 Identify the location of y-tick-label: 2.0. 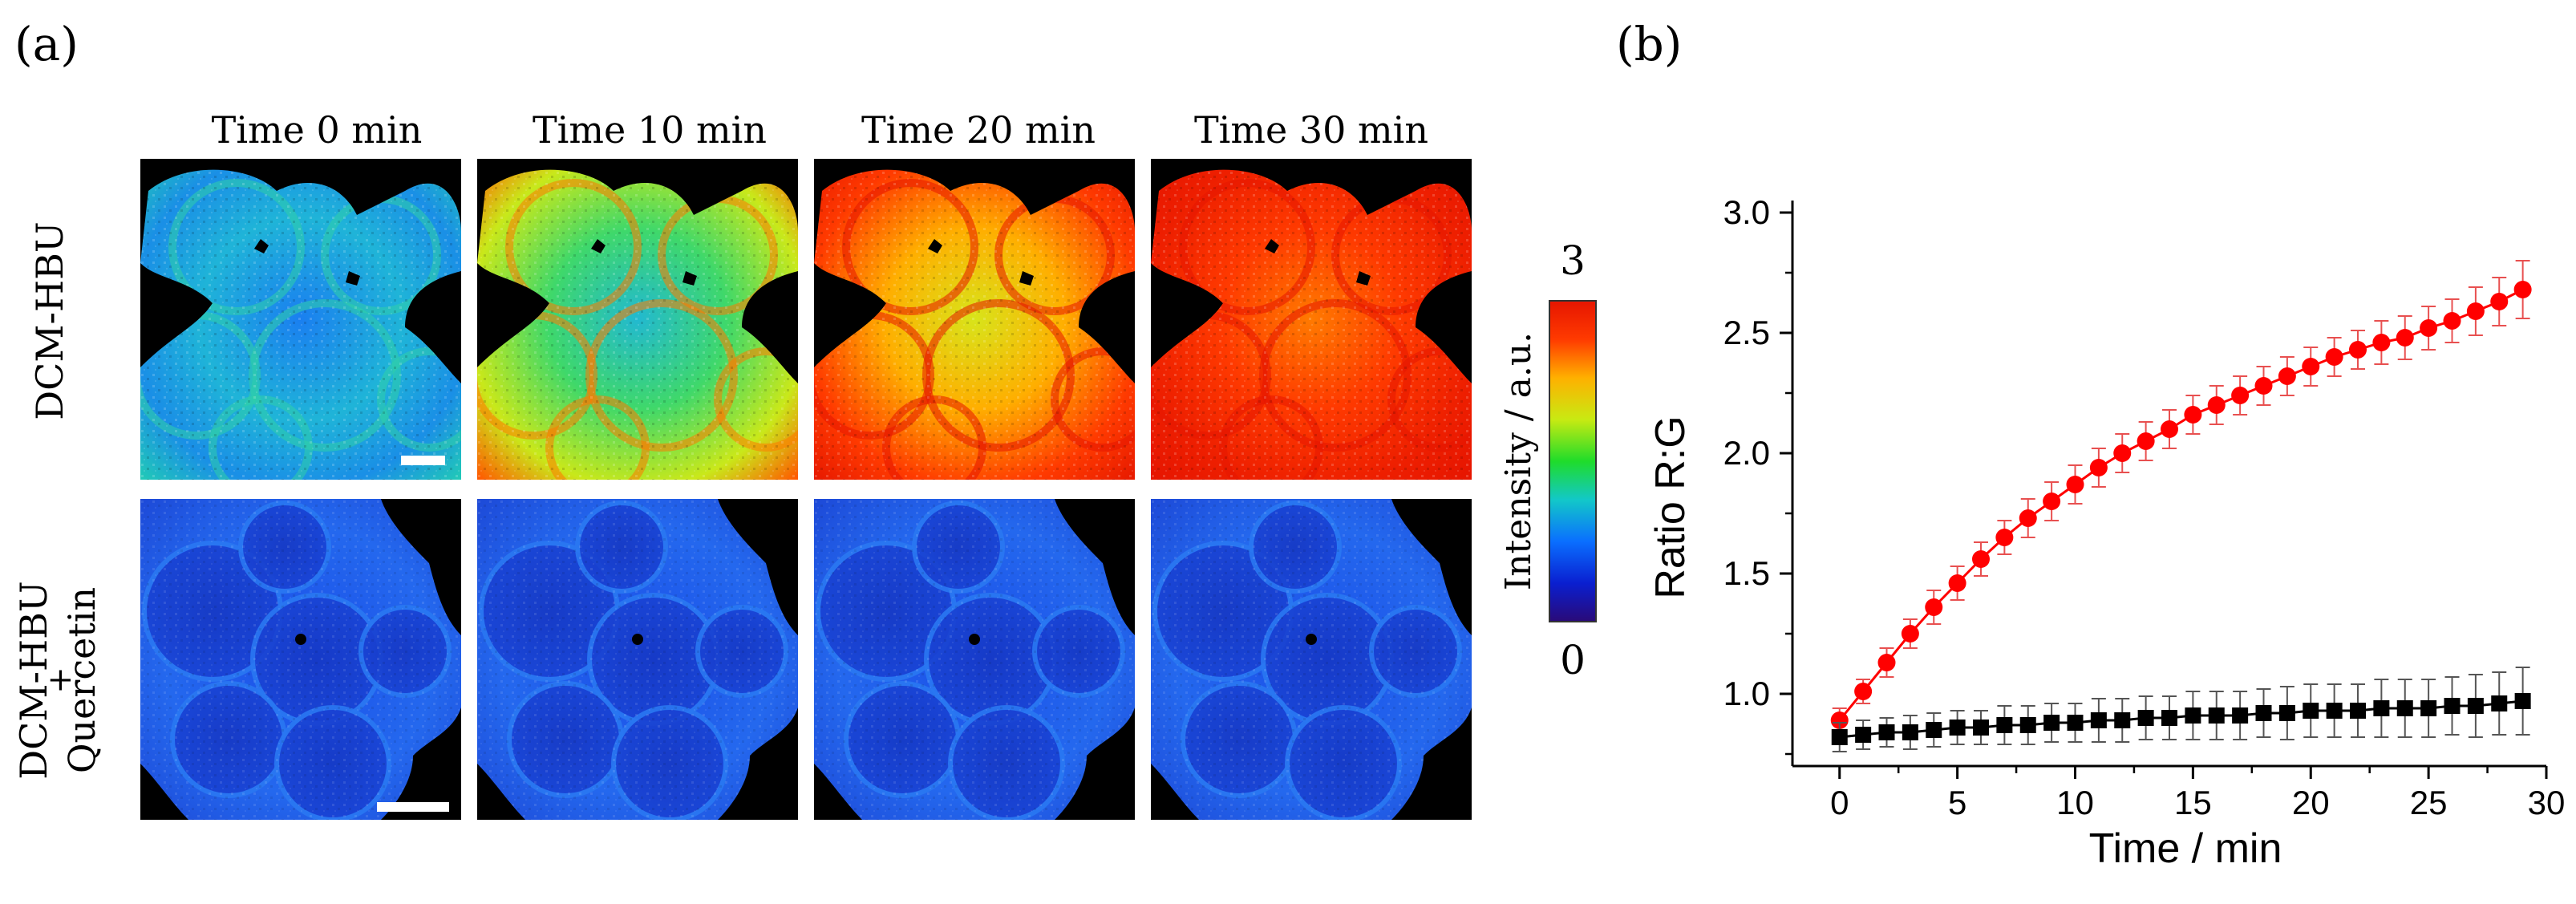
(1747, 453).